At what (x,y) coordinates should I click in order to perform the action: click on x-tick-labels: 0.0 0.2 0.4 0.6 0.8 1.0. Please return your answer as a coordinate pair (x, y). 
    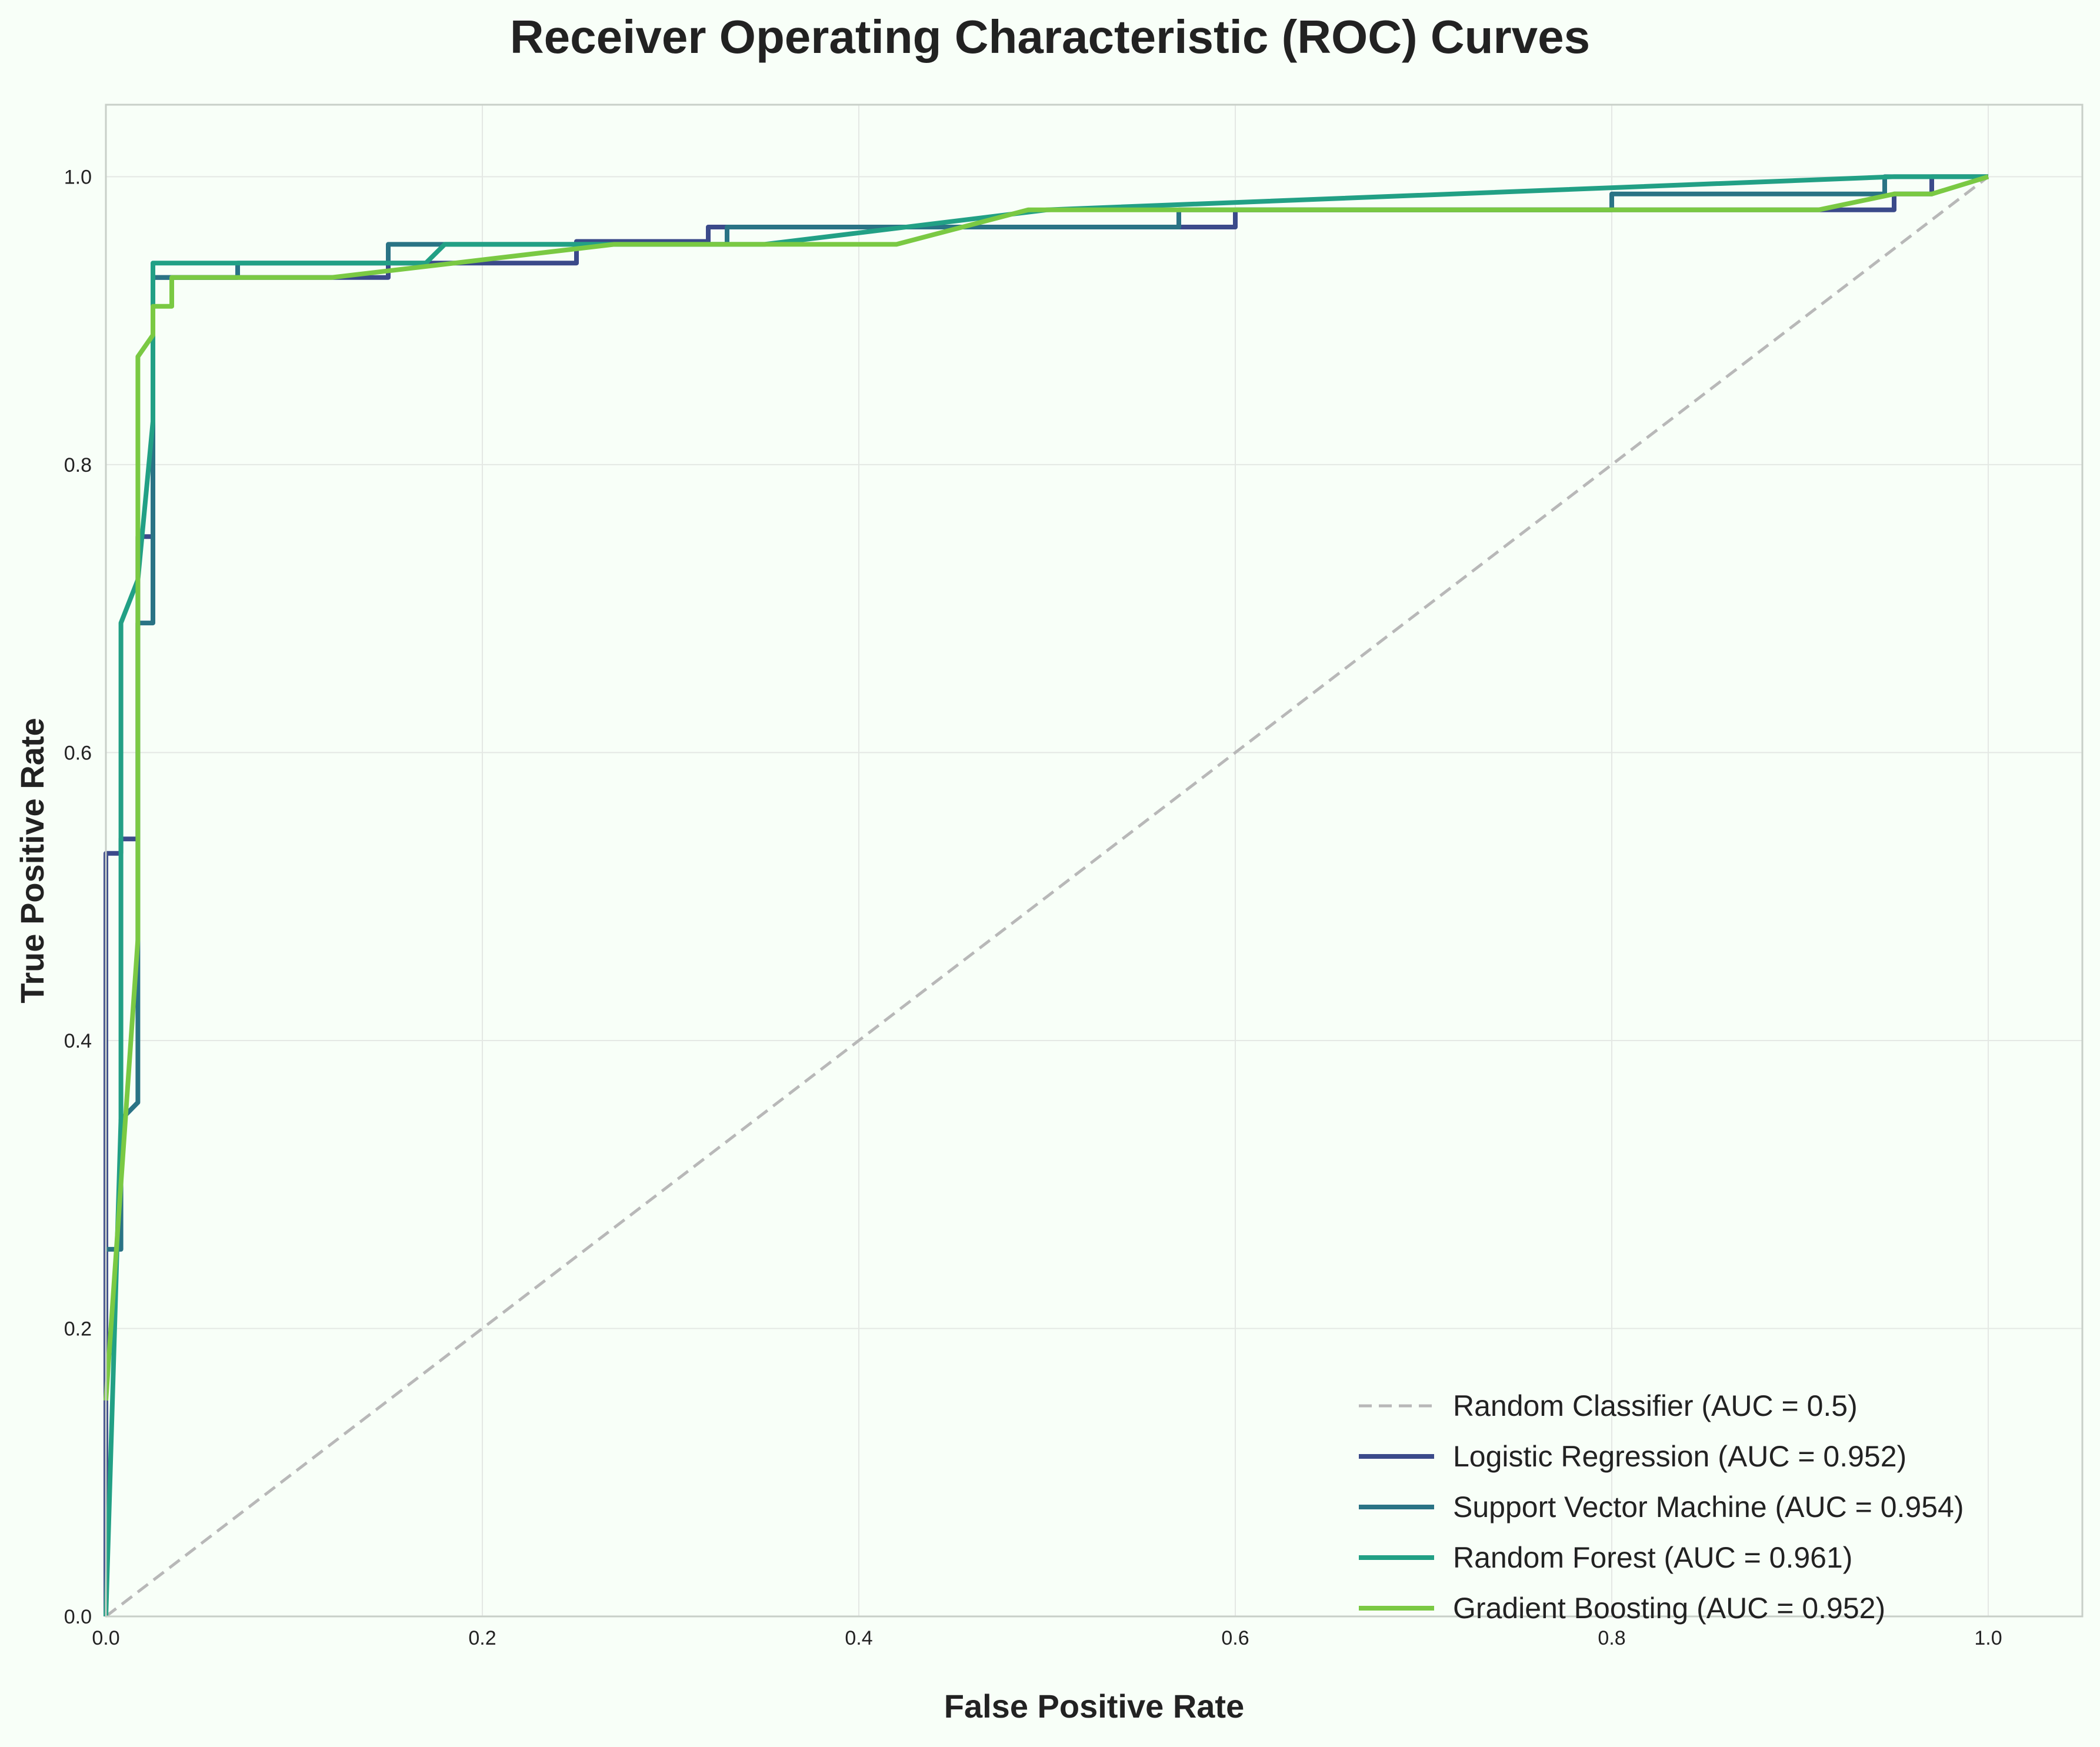
    Looking at the image, I should click on (1047, 1638).